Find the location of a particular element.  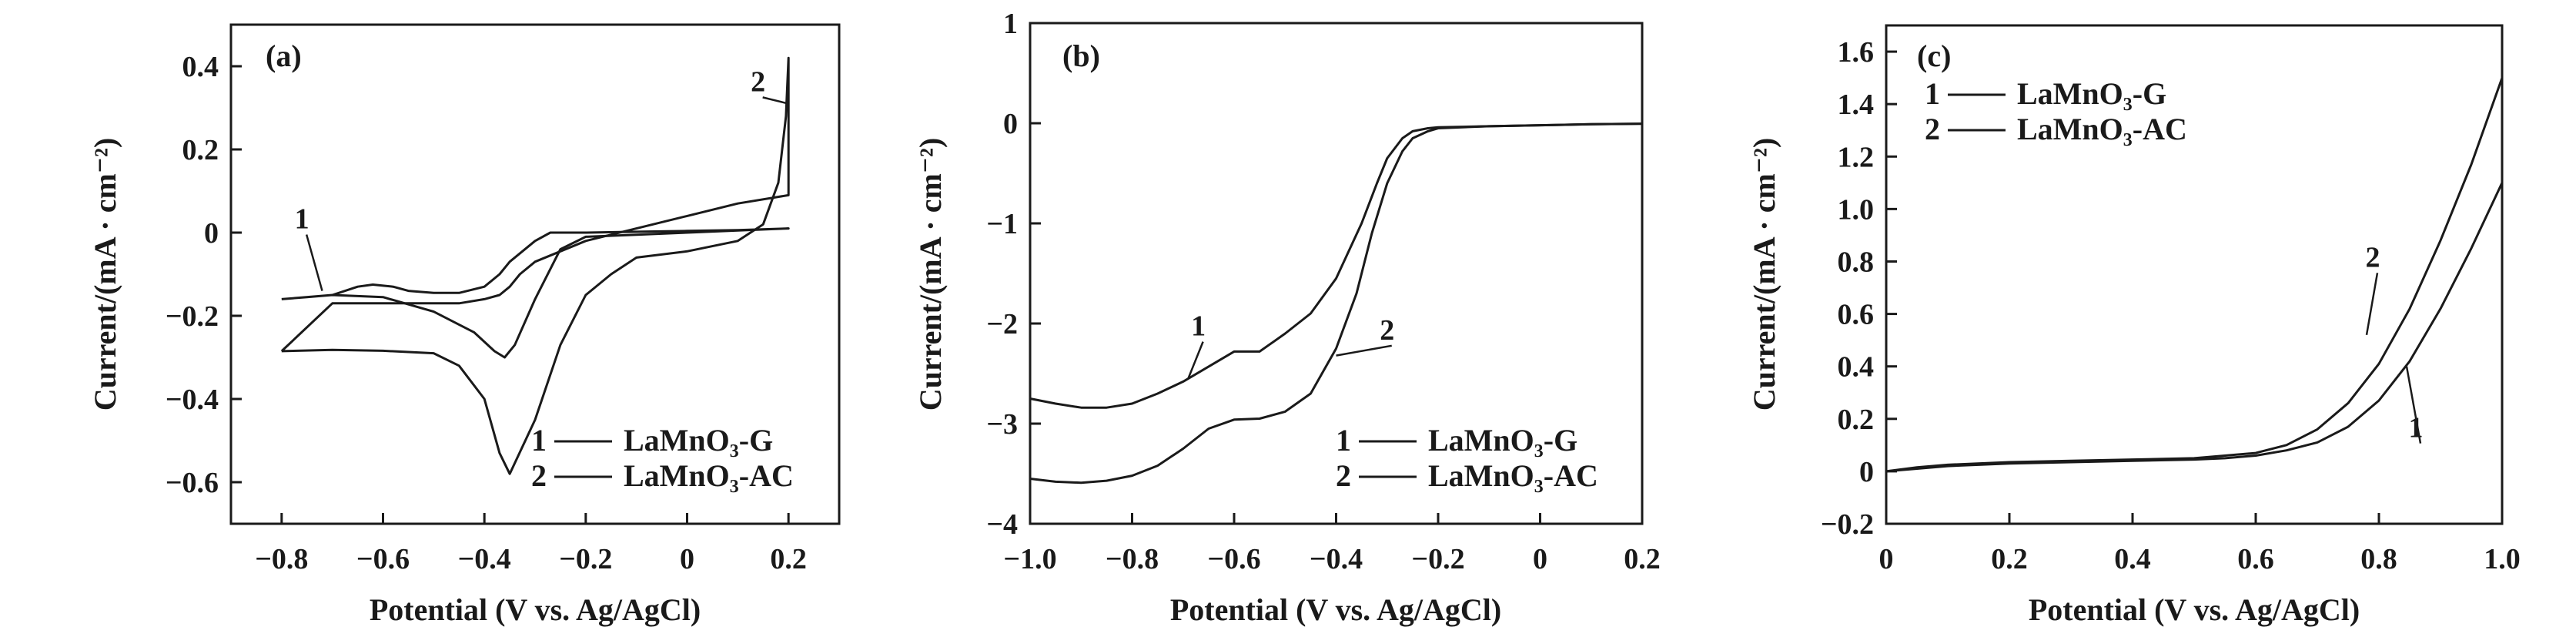

y-tick-label: −1 is located at coordinates (1002, 224).